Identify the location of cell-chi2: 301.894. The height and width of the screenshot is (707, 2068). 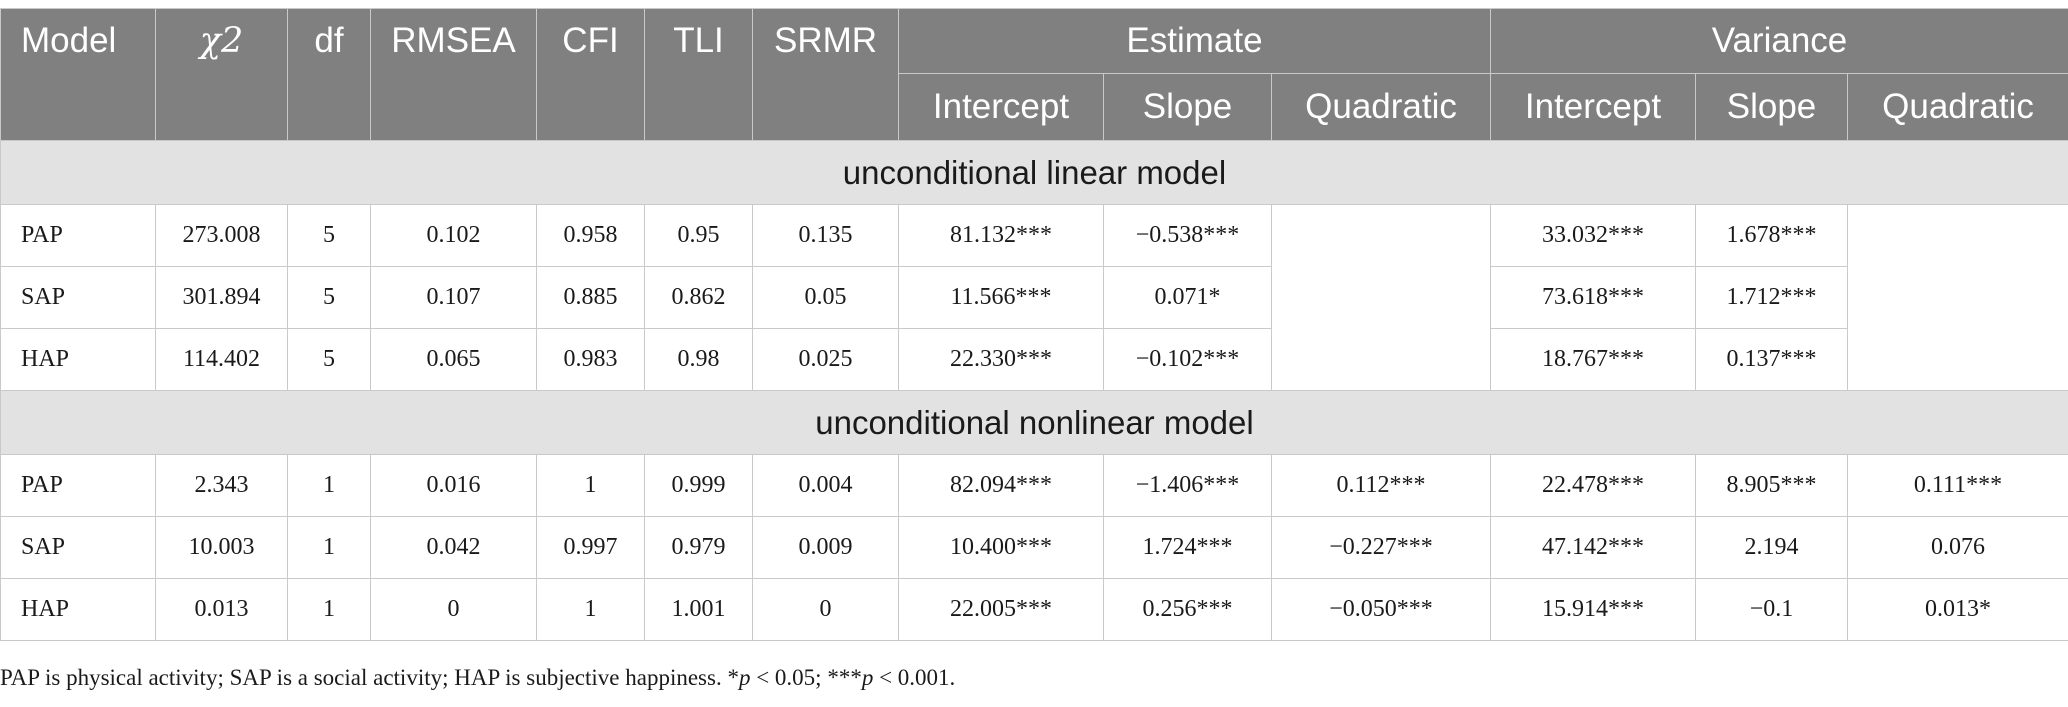
(221, 297).